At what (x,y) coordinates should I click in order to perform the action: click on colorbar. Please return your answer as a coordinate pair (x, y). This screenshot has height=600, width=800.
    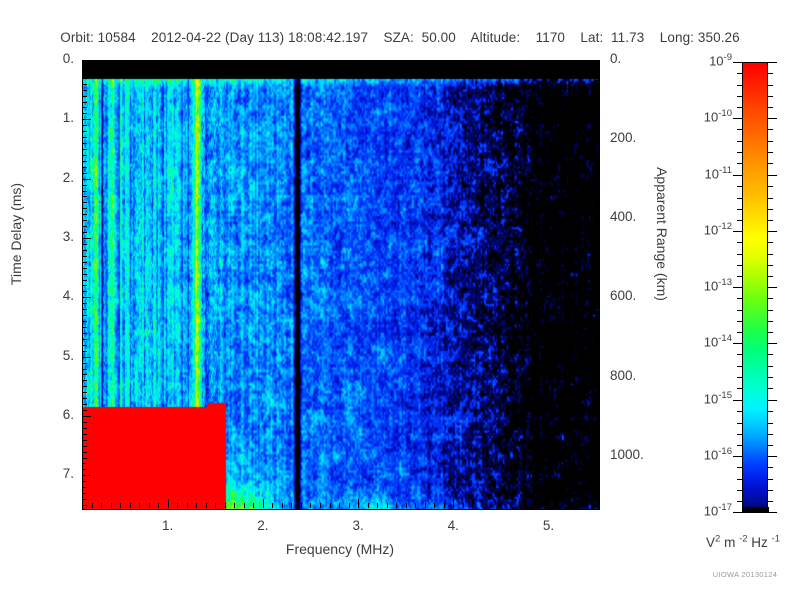
    Looking at the image, I should click on (755, 287).